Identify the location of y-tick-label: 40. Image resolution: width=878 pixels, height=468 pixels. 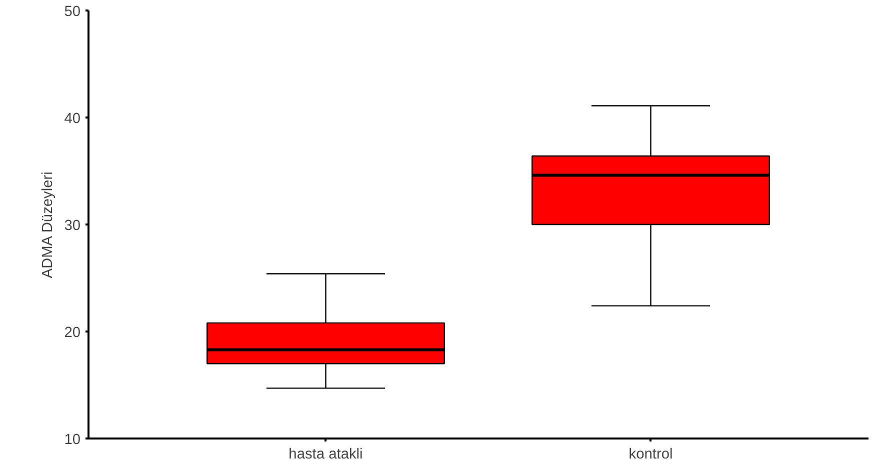
(72, 119).